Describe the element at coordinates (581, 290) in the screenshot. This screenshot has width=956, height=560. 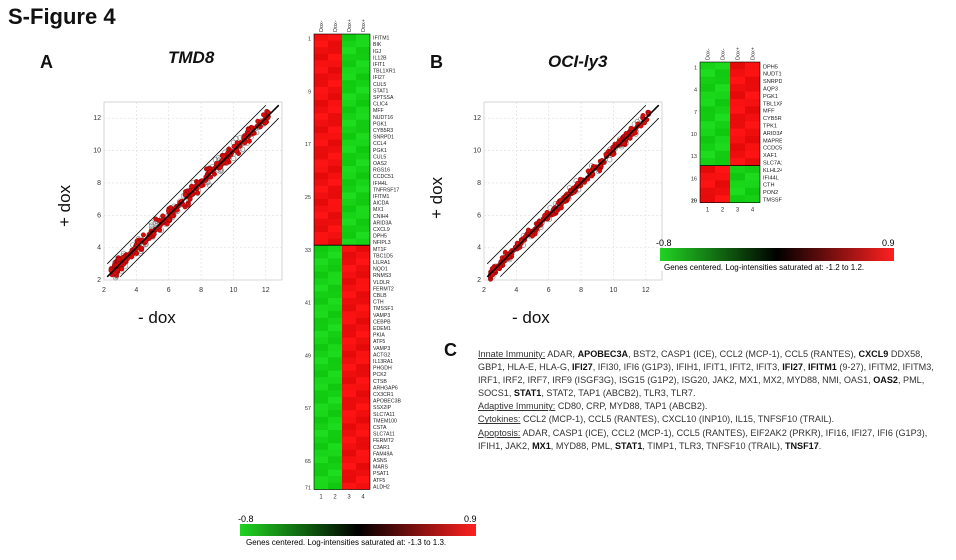
I see `x-tick-label: 8` at that location.